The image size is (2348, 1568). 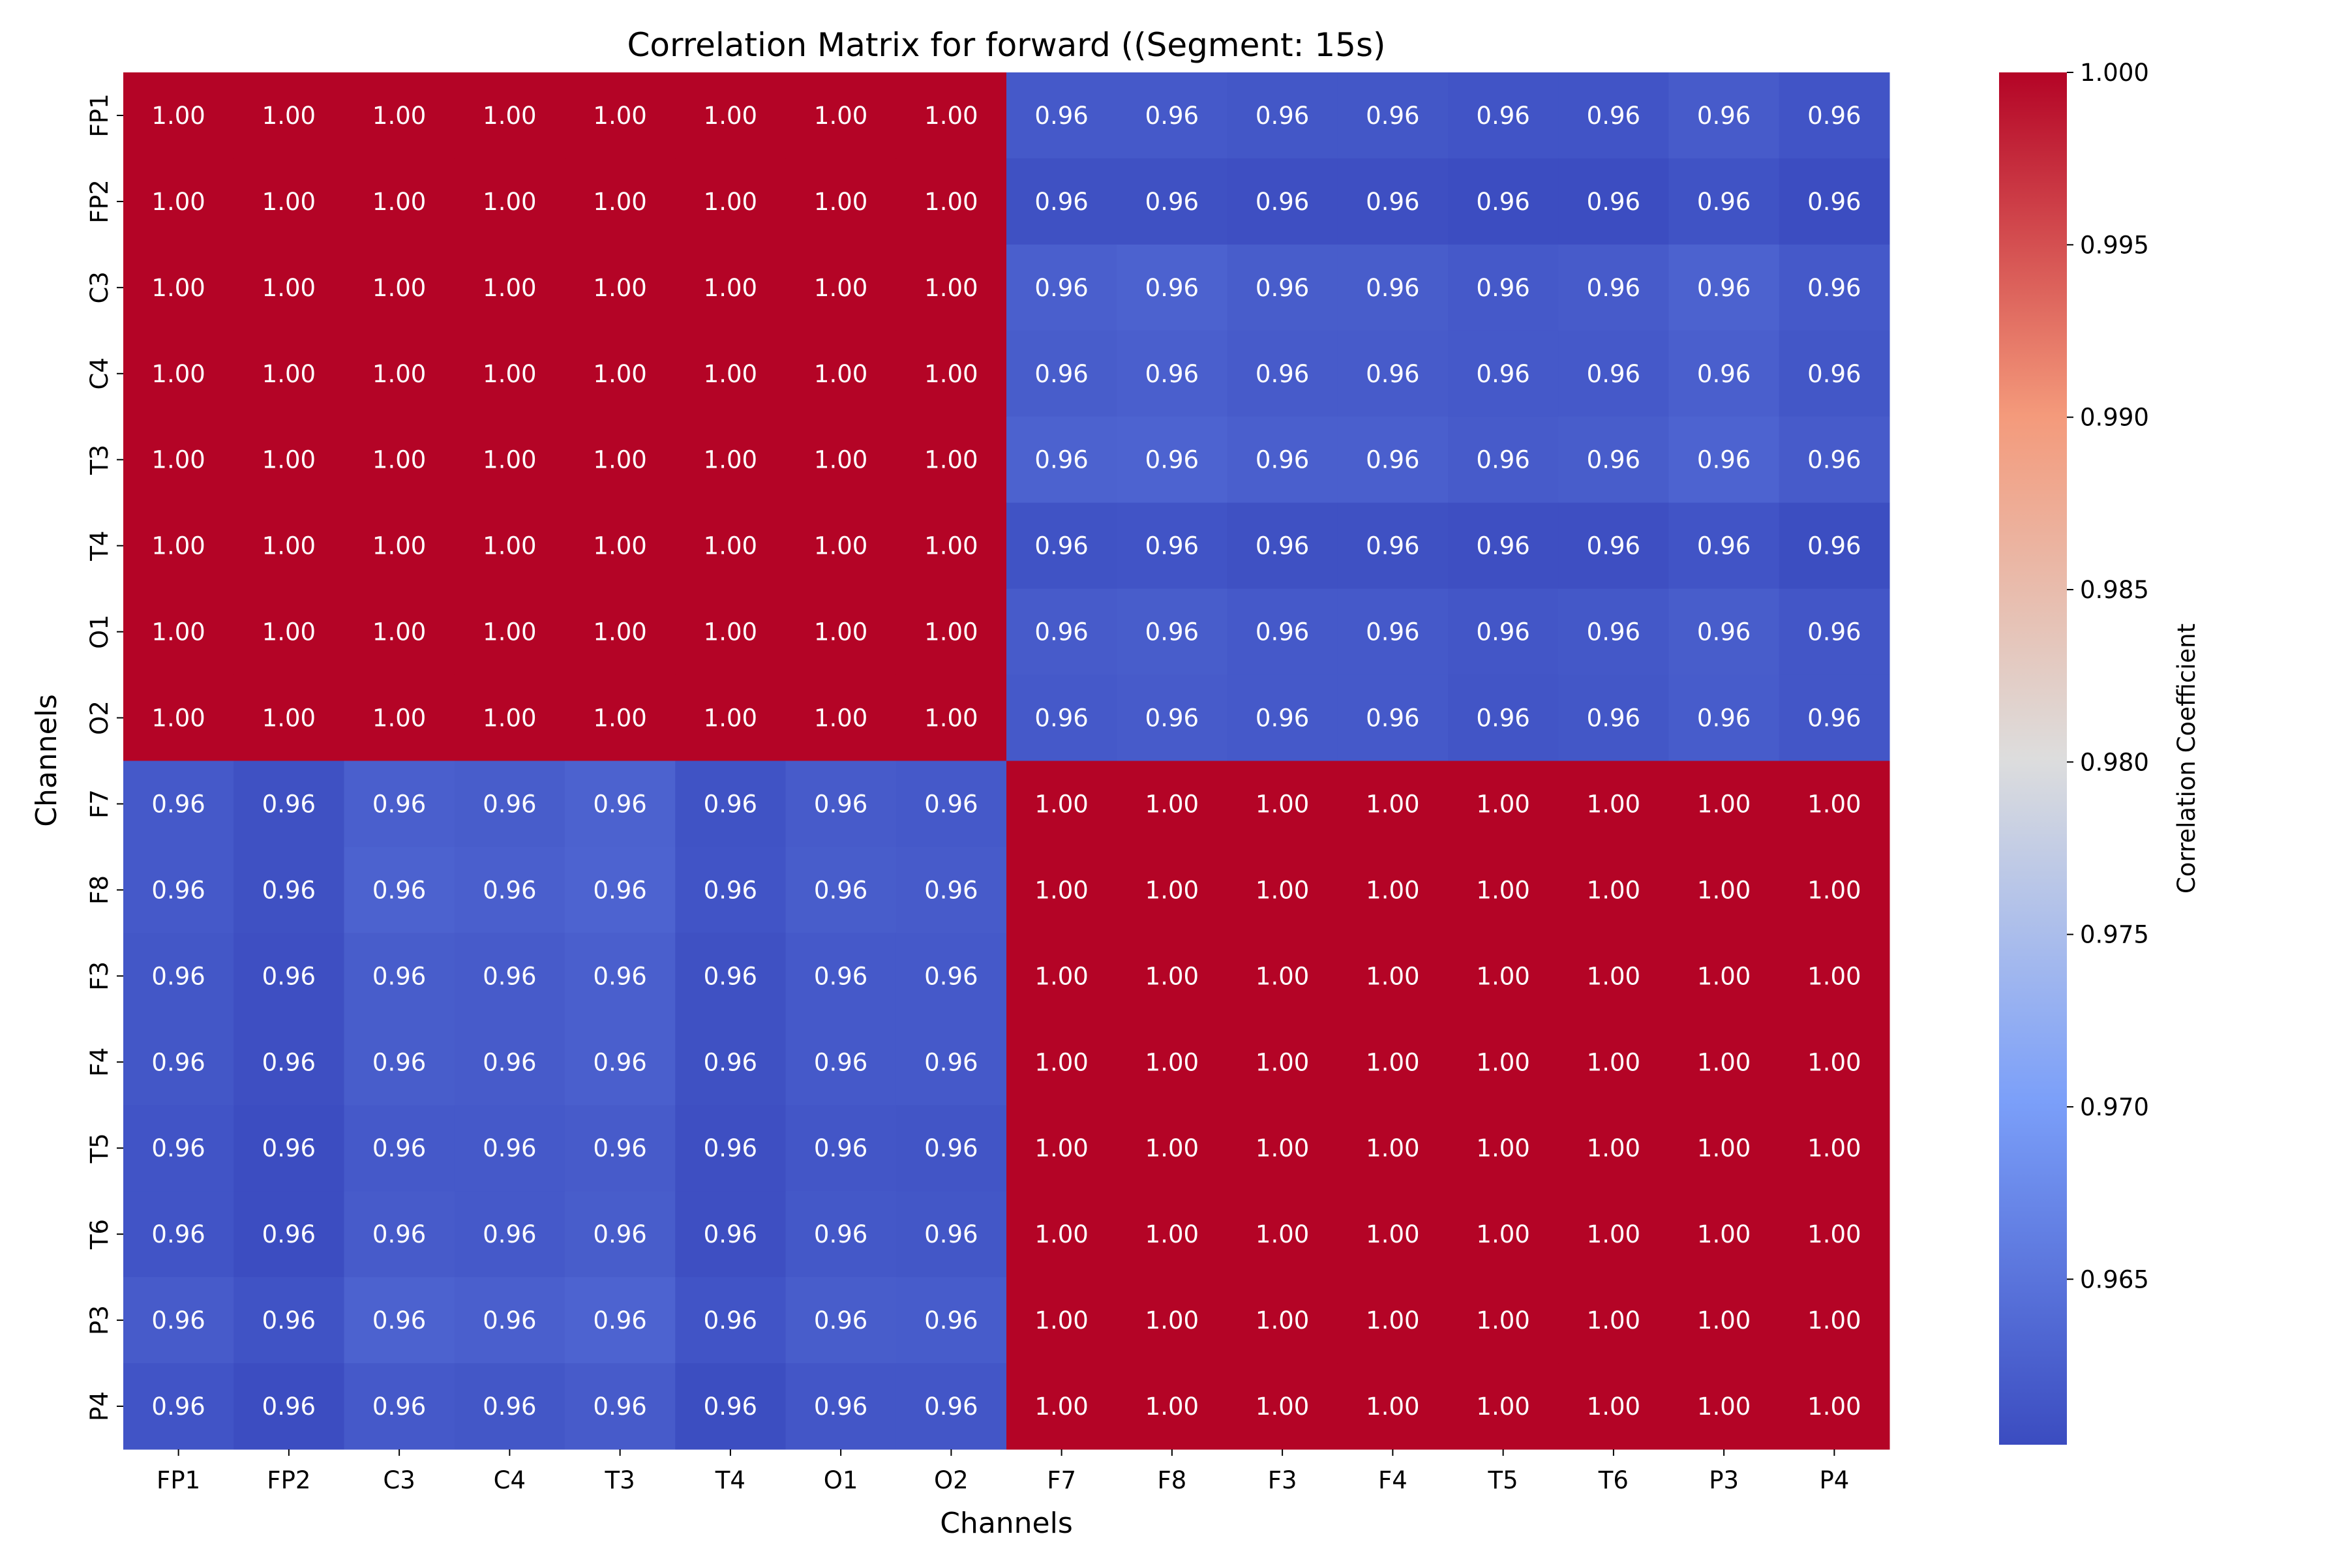 I want to click on cell-annotation-FP1-T5: 0.96, so click(x=1502, y=116).